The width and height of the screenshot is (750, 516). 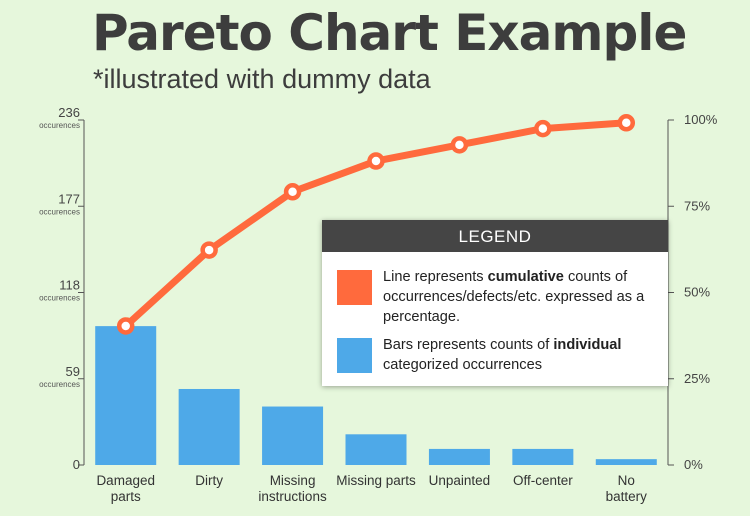 What do you see at coordinates (69, 198) in the screenshot?
I see `left-axis-tick-label: 177` at bounding box center [69, 198].